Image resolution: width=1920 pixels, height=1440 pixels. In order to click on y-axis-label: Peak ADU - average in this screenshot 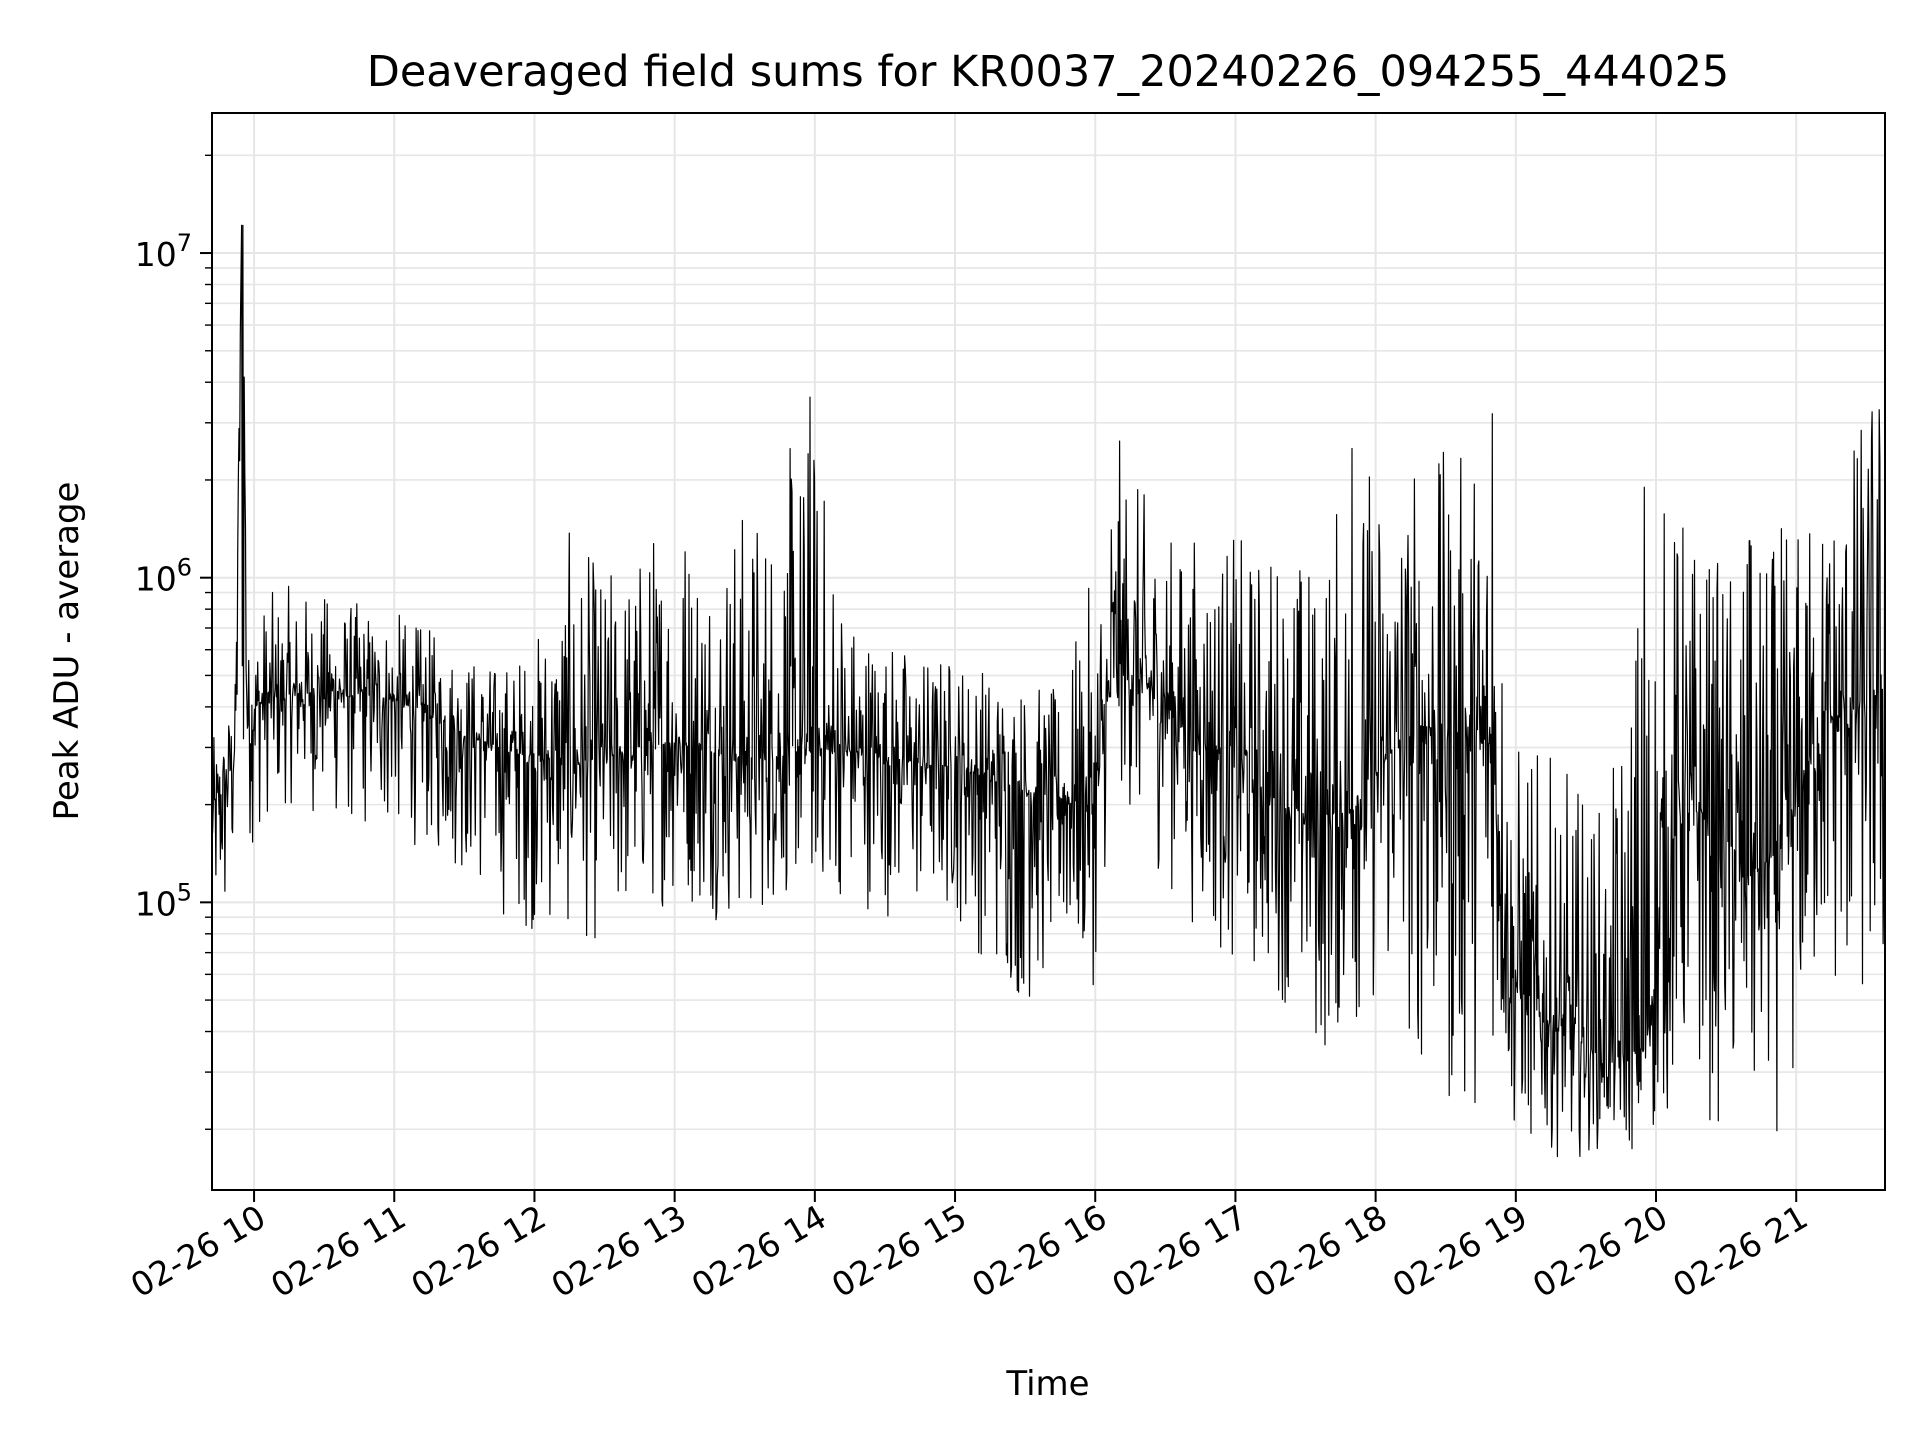, I will do `click(67, 651)`.